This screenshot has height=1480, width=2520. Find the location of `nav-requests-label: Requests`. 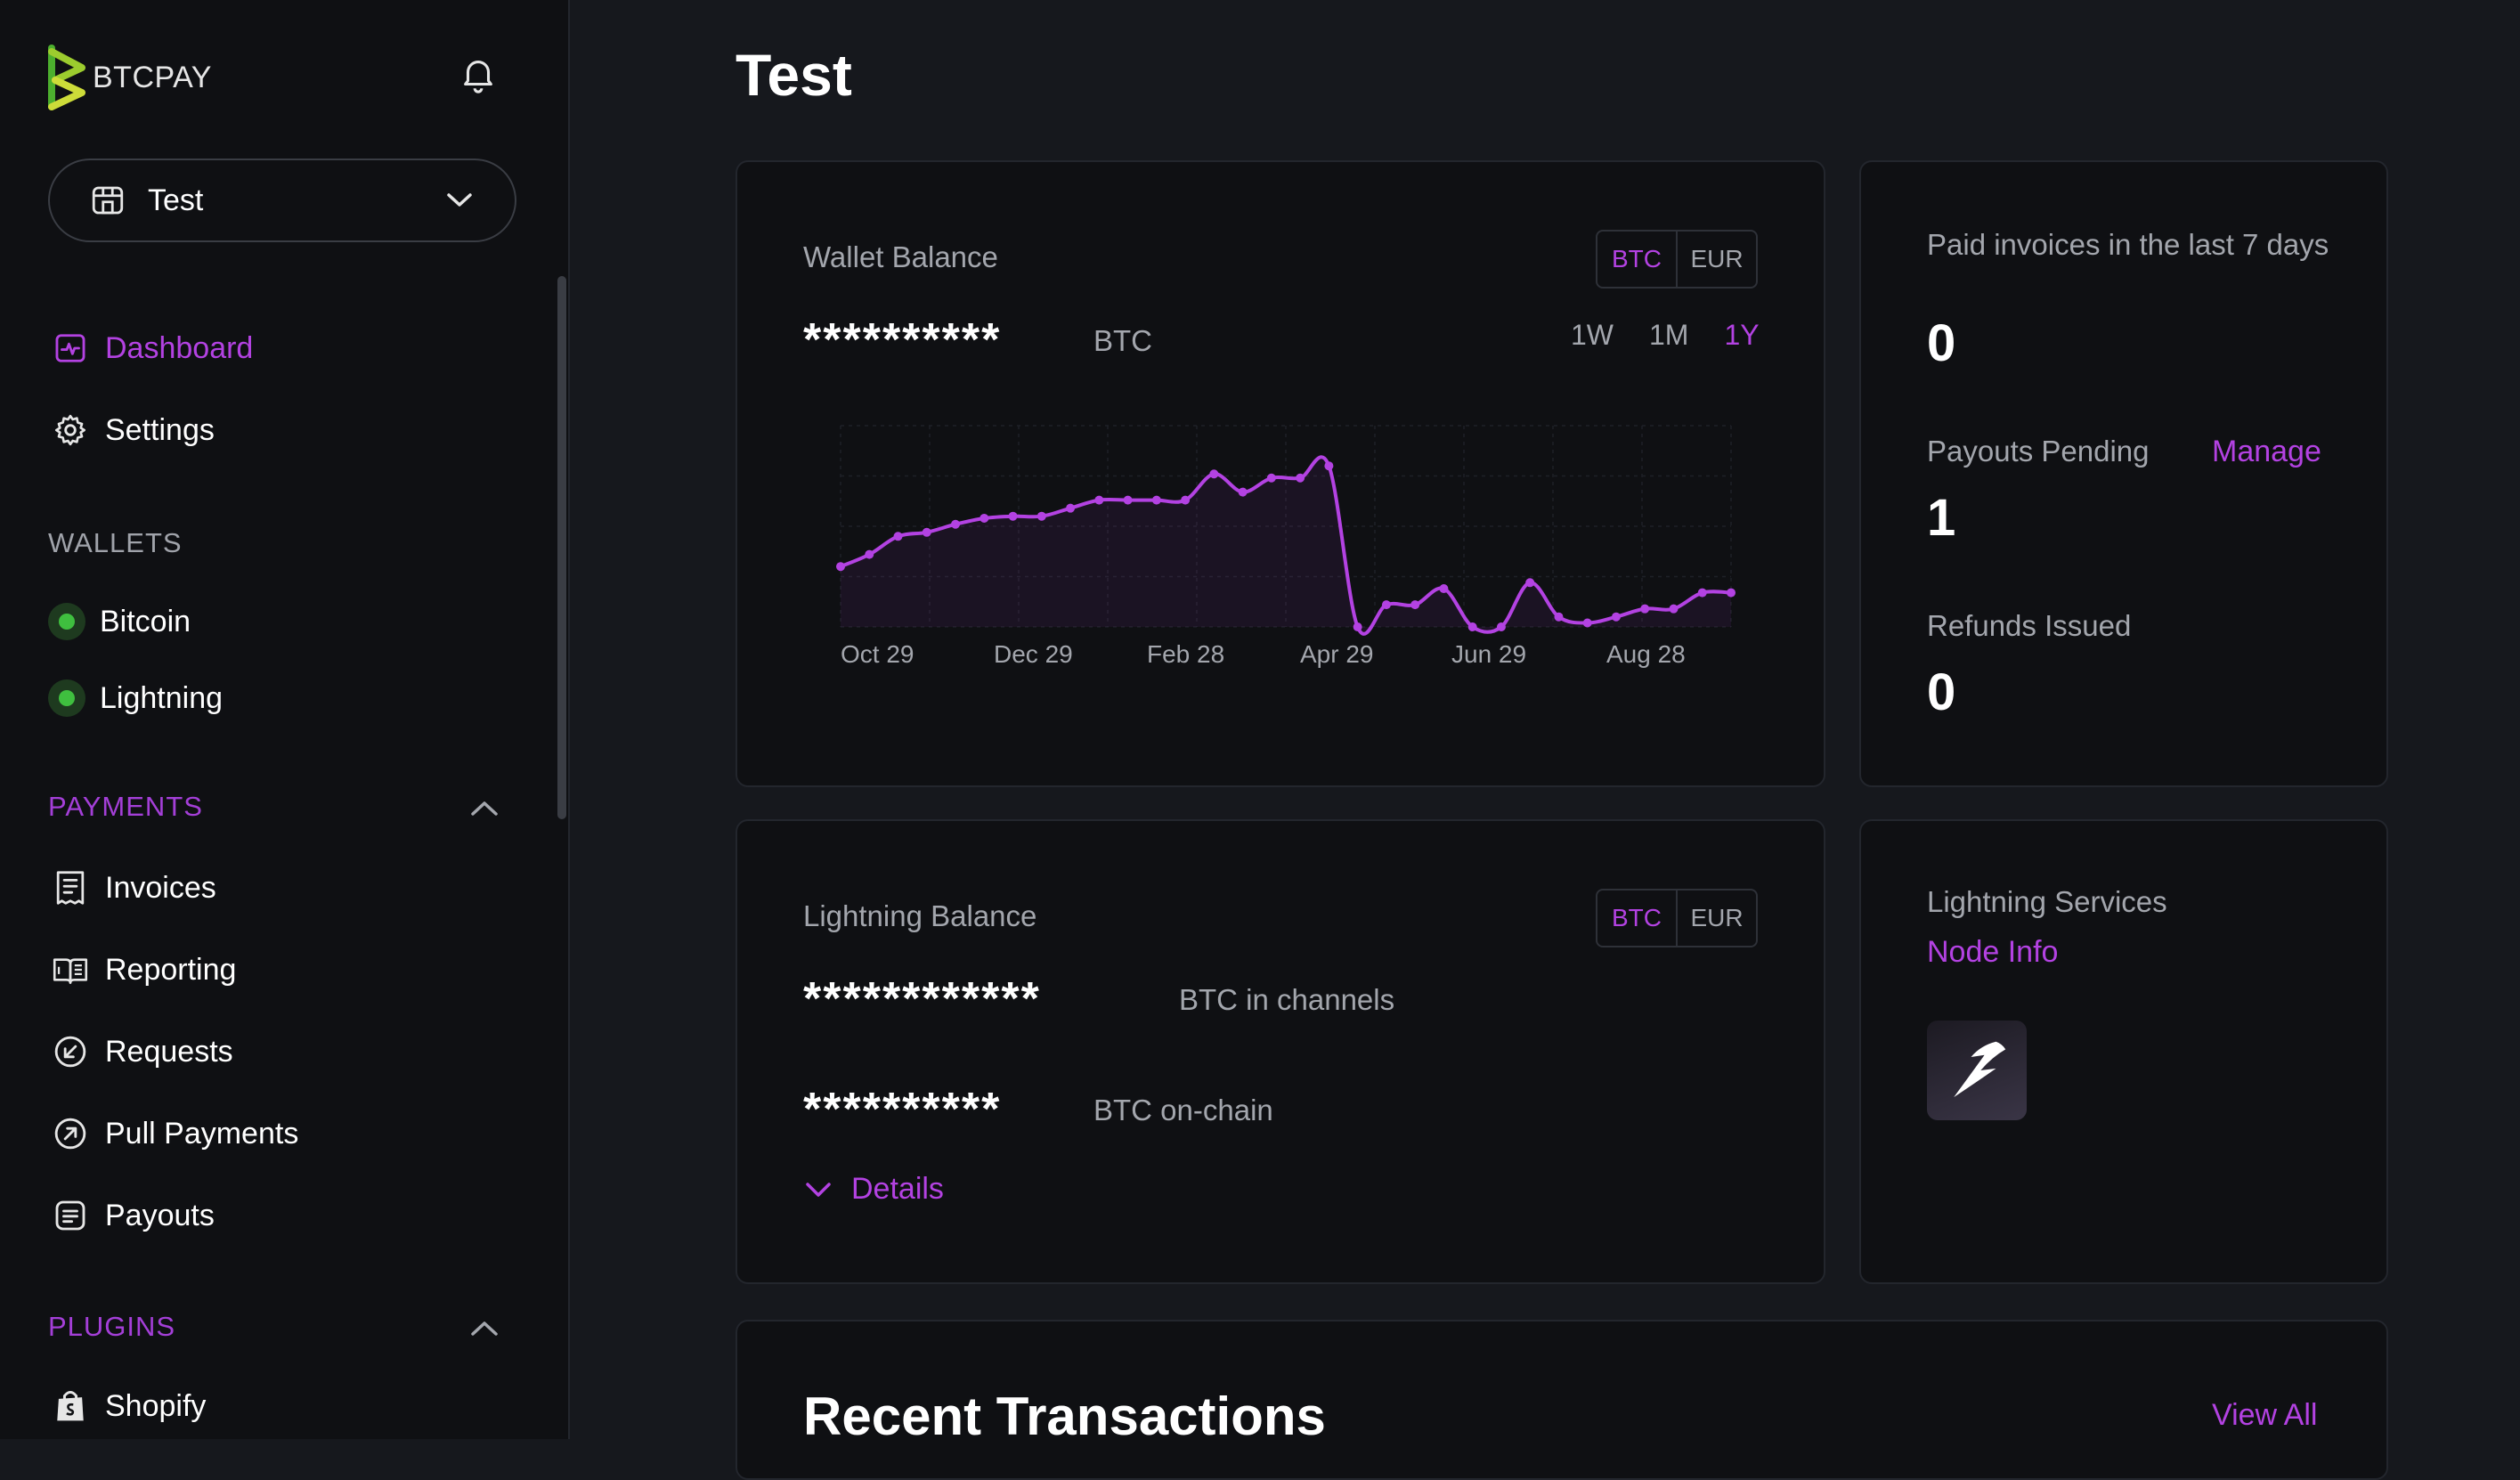

nav-requests-label: Requests is located at coordinates (169, 1052).